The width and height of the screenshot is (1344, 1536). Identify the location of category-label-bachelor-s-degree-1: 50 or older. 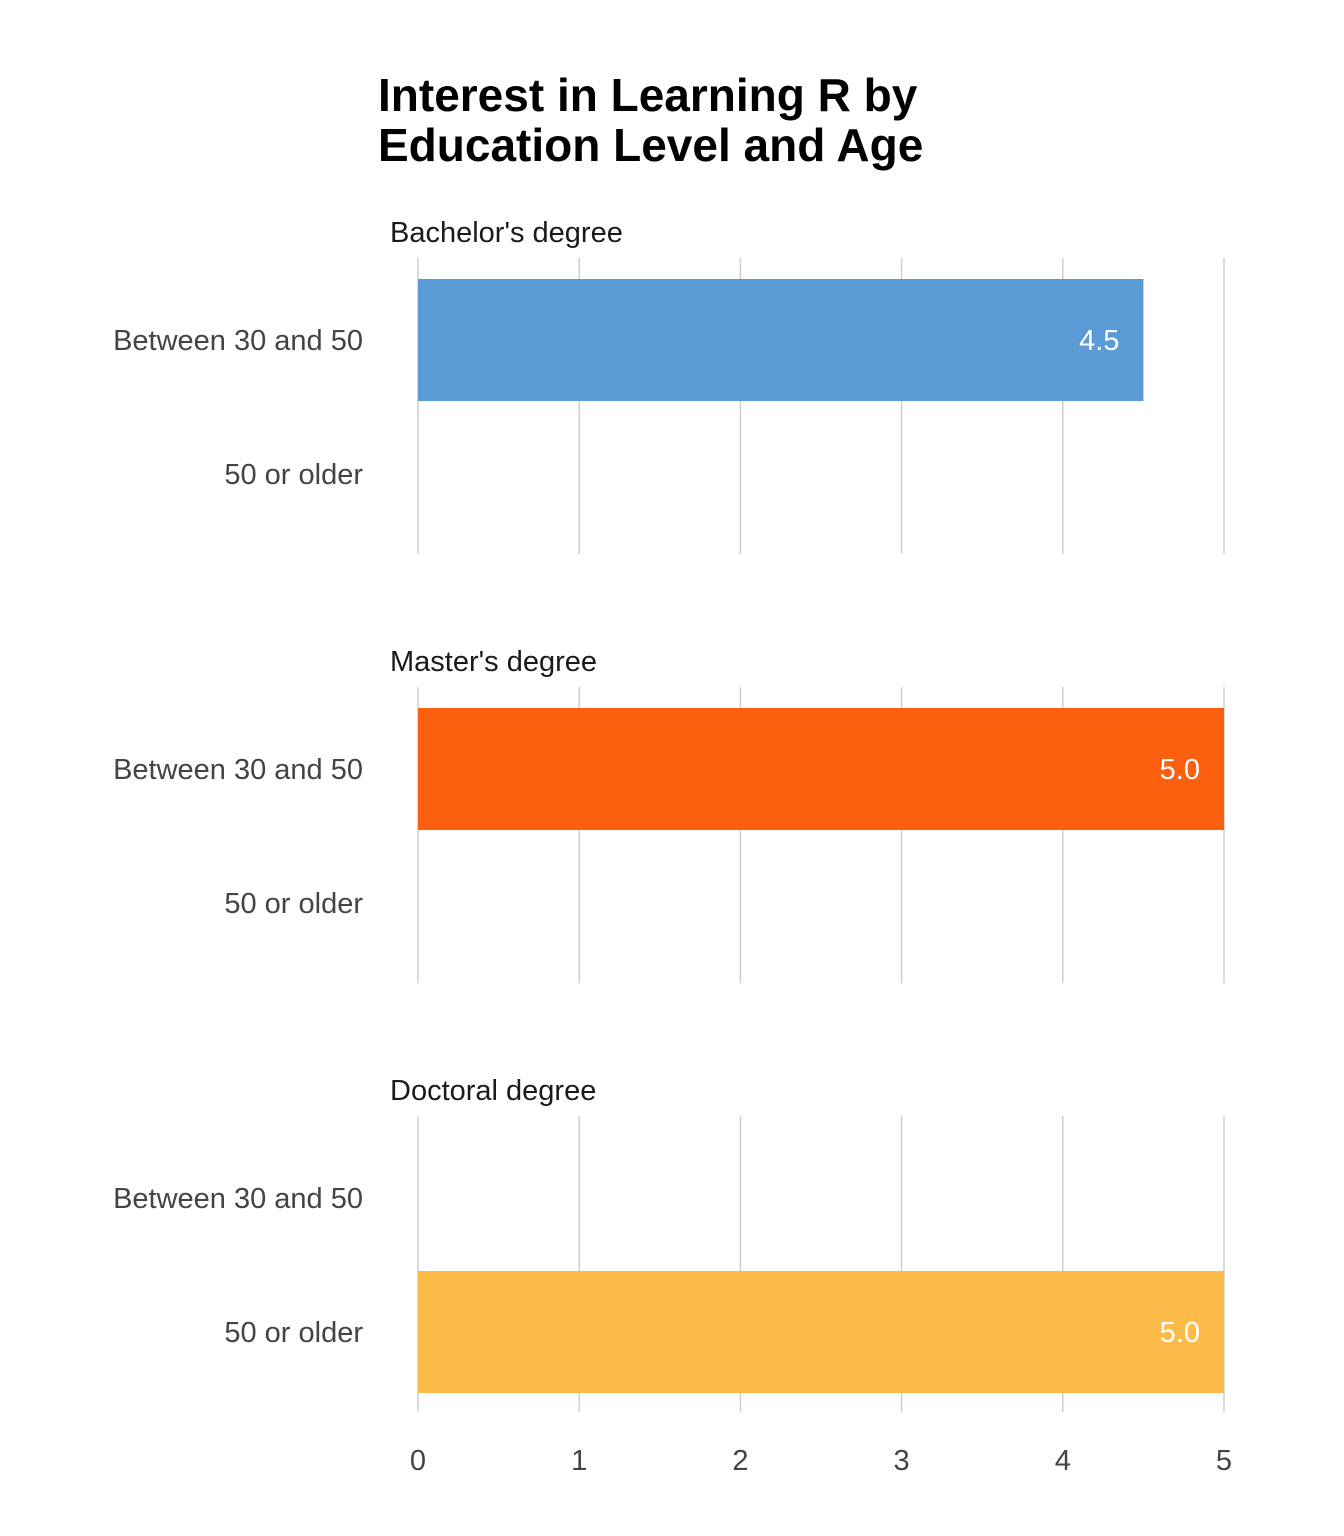
(293, 475).